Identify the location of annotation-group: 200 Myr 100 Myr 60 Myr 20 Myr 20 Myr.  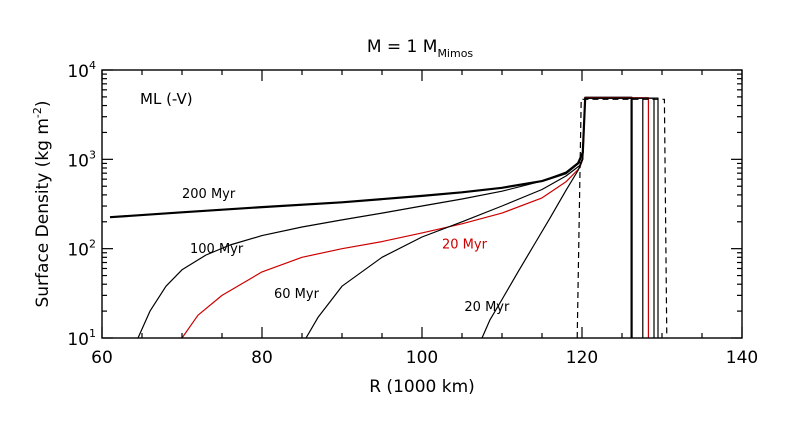
(346, 251).